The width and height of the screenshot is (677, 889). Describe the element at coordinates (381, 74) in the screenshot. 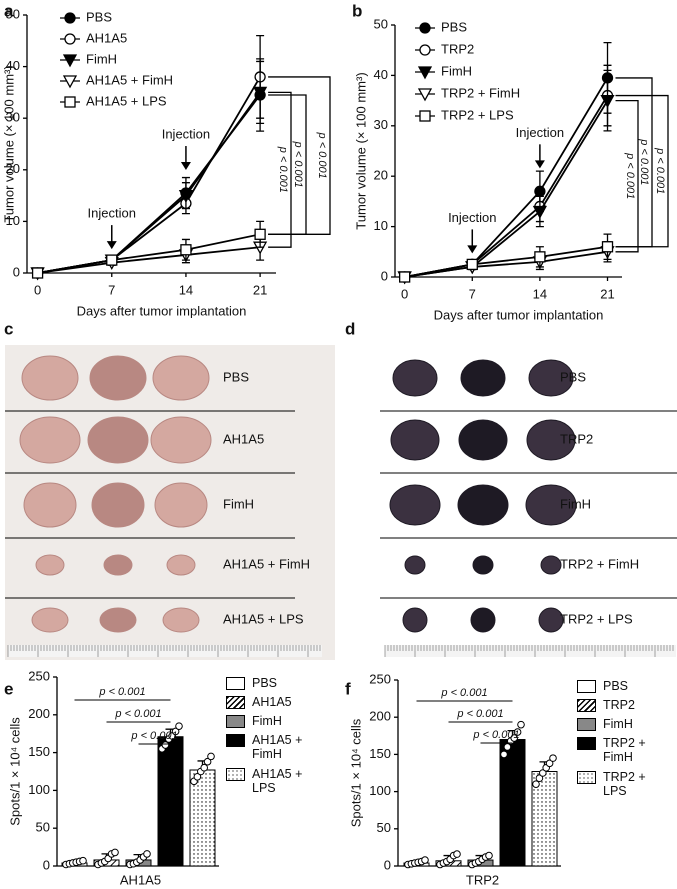

I see `y-tick-label: 40` at that location.